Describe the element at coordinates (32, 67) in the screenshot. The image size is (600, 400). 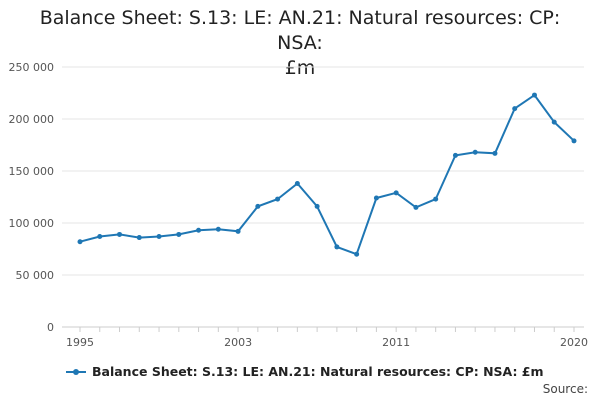
I see `y-tick-label: 250 000` at that location.